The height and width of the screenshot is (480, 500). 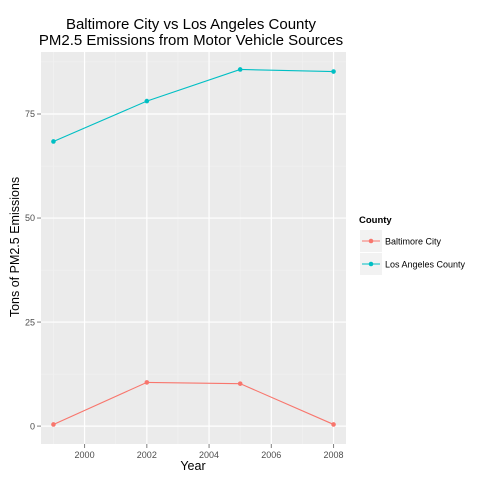 What do you see at coordinates (375, 220) in the screenshot?
I see `legend-title: County` at bounding box center [375, 220].